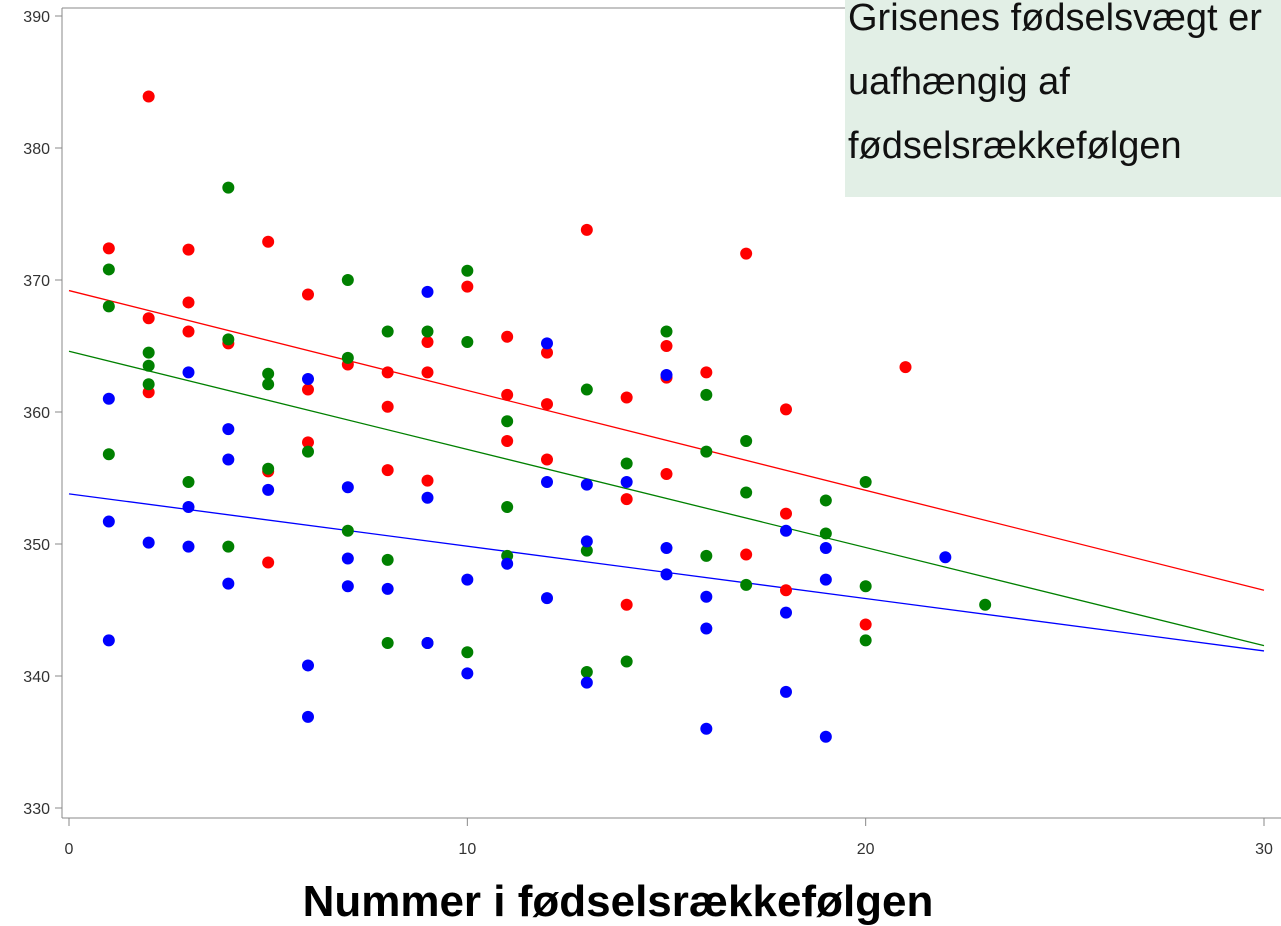 The height and width of the screenshot is (926, 1281). I want to click on annotation-box, so click(1063, 98).